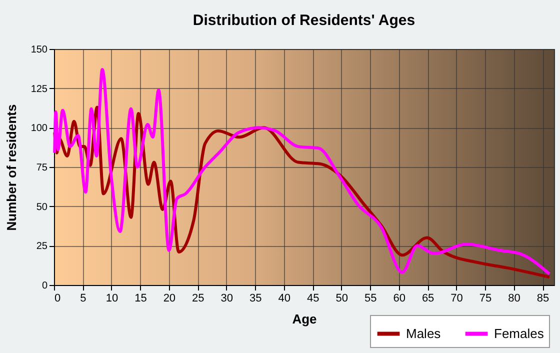 The height and width of the screenshot is (353, 560). What do you see at coordinates (57, 298) in the screenshot?
I see `x-tick-label: 0` at bounding box center [57, 298].